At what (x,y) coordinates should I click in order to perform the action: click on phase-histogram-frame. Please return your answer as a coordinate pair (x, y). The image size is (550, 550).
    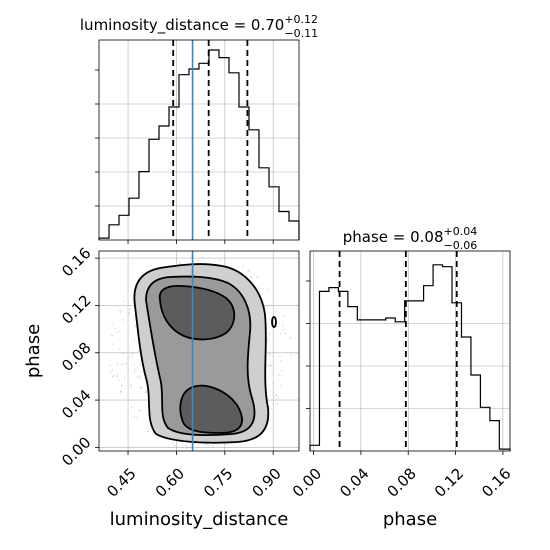
    Looking at the image, I should click on (410, 351).